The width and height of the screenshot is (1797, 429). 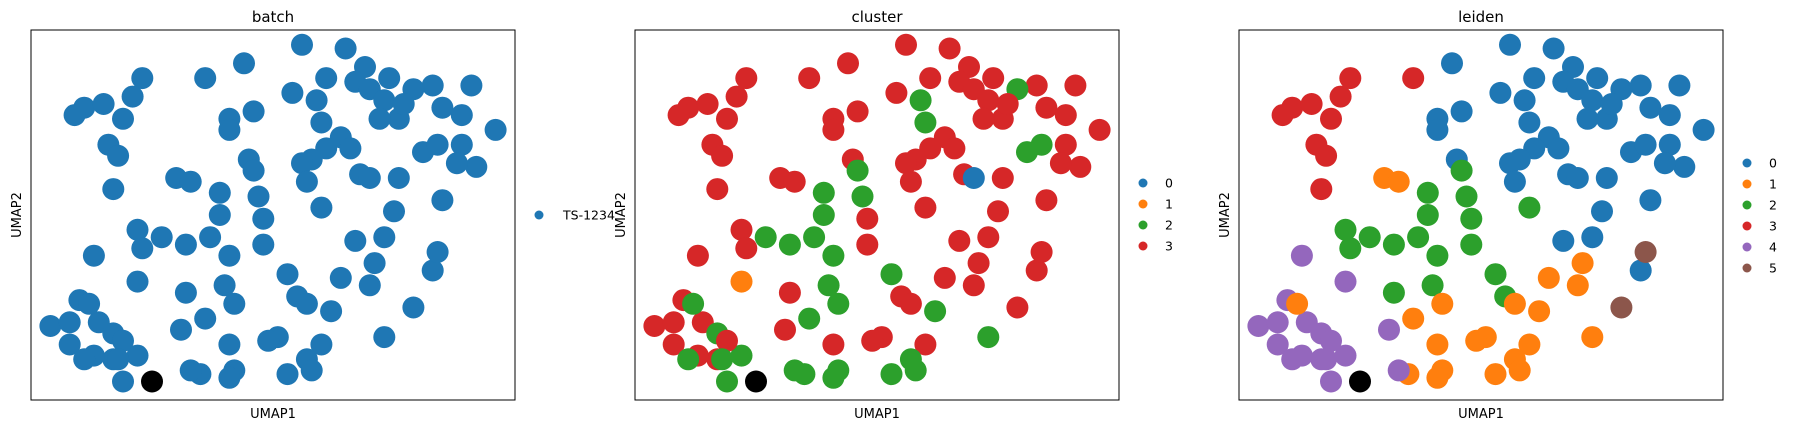 What do you see at coordinates (273, 17) in the screenshot?
I see `panel-title: batch` at bounding box center [273, 17].